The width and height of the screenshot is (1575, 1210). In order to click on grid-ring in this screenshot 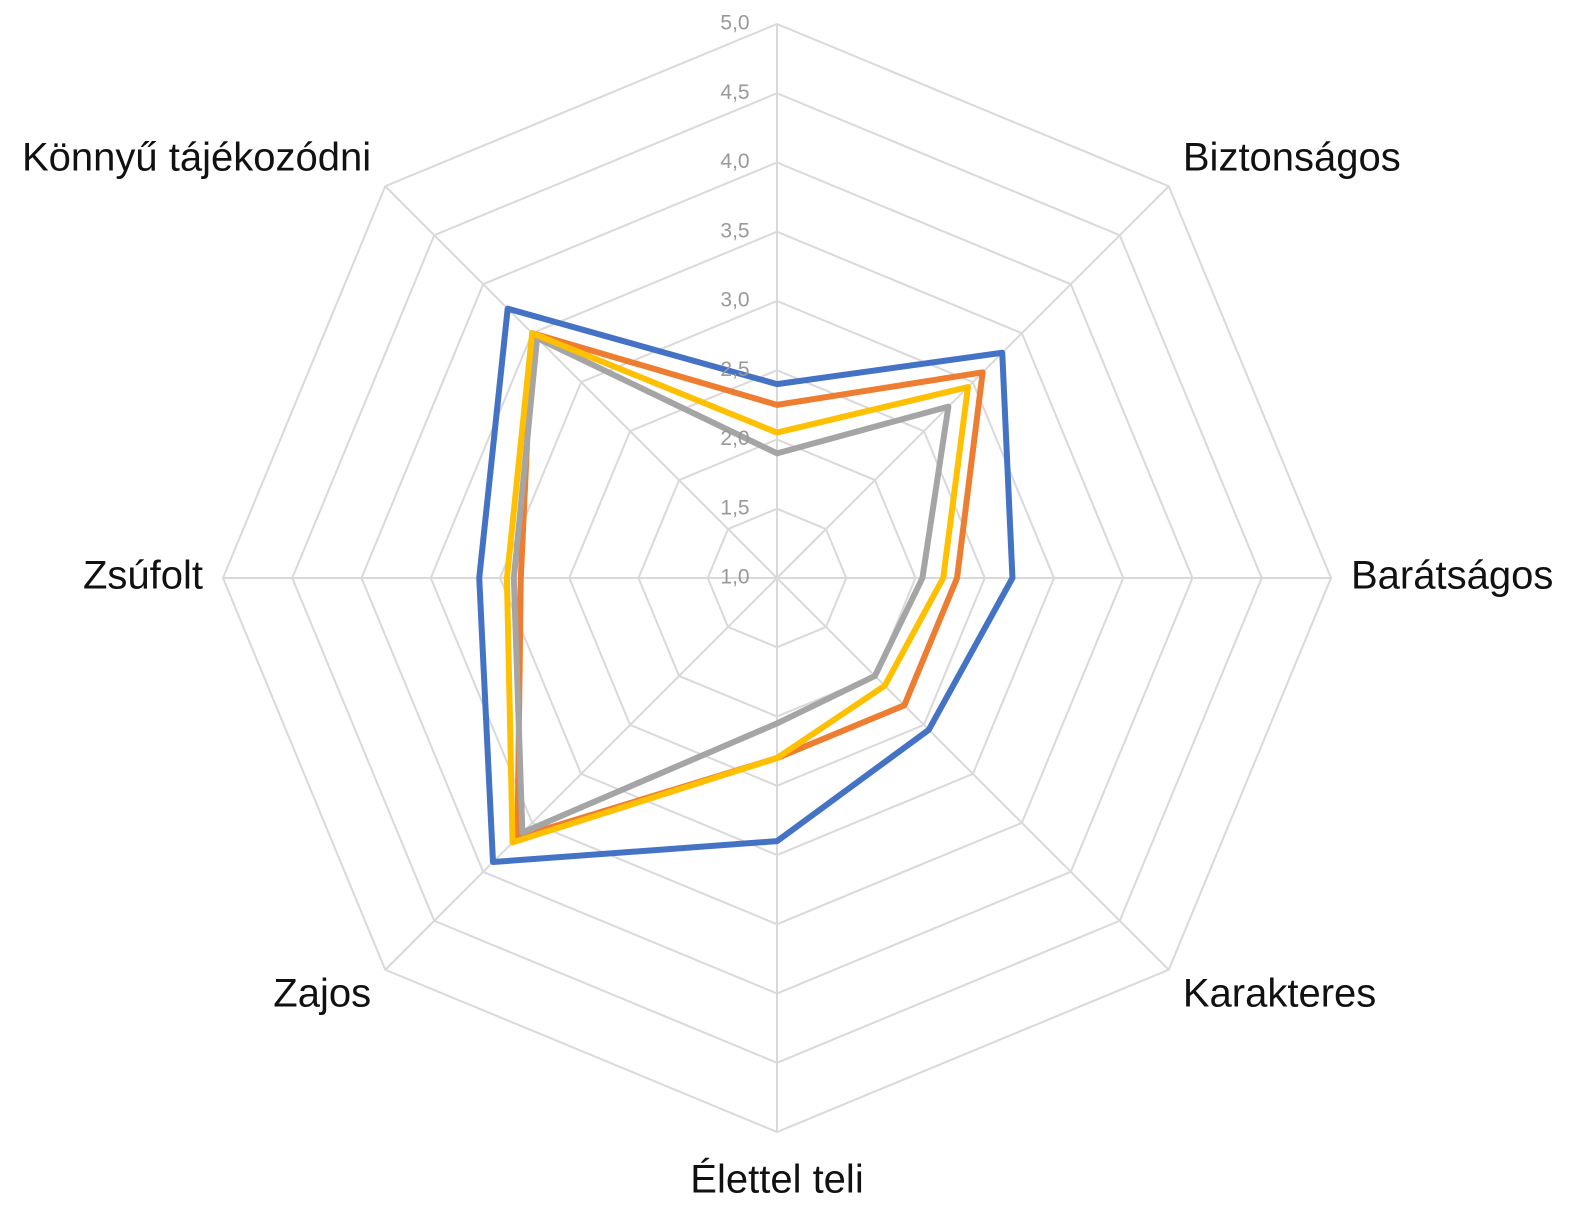, I will do `click(777, 578)`.